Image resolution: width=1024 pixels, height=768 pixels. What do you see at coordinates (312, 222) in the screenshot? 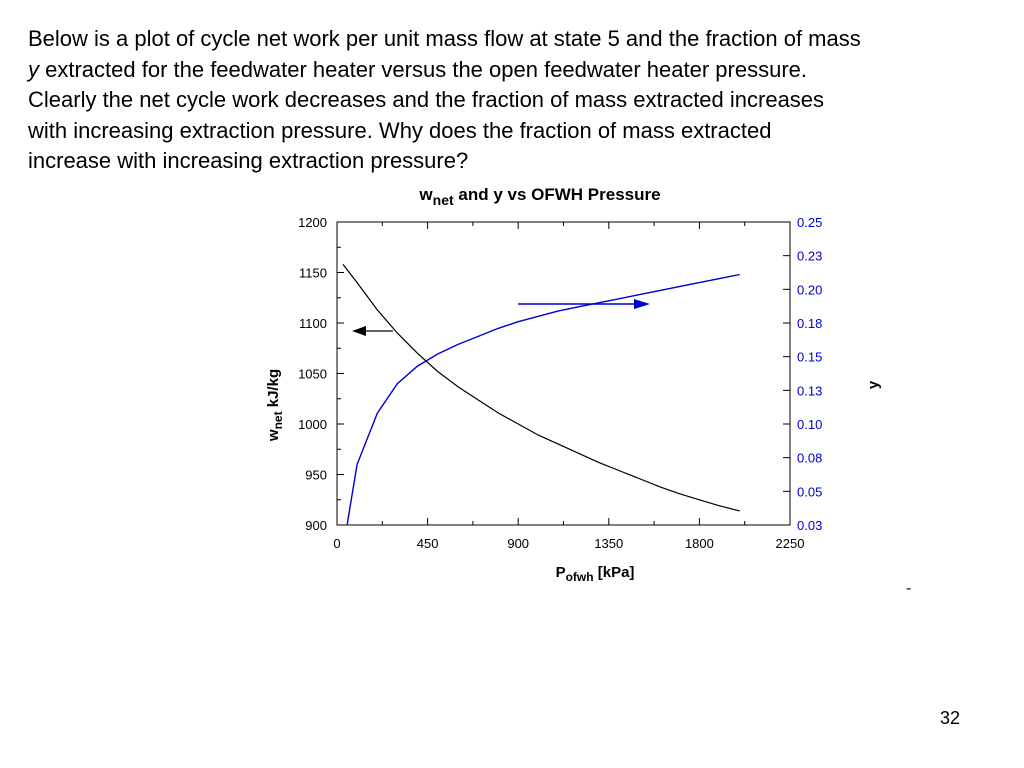
I see `y-left-tick-label: 1200` at bounding box center [312, 222].